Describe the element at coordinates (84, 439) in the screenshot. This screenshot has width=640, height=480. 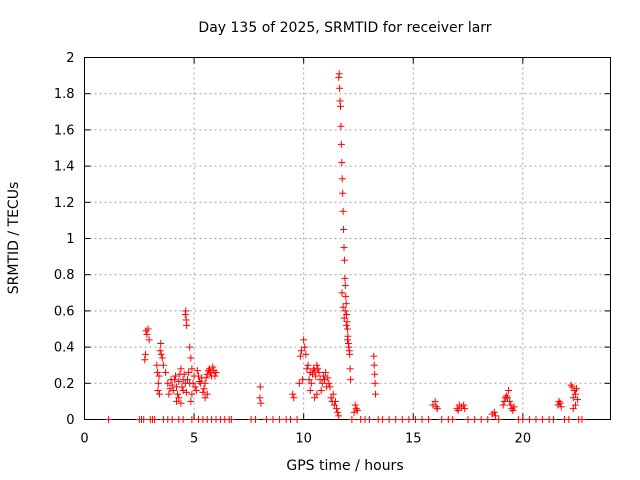
I see `x-tick-label: 0` at that location.